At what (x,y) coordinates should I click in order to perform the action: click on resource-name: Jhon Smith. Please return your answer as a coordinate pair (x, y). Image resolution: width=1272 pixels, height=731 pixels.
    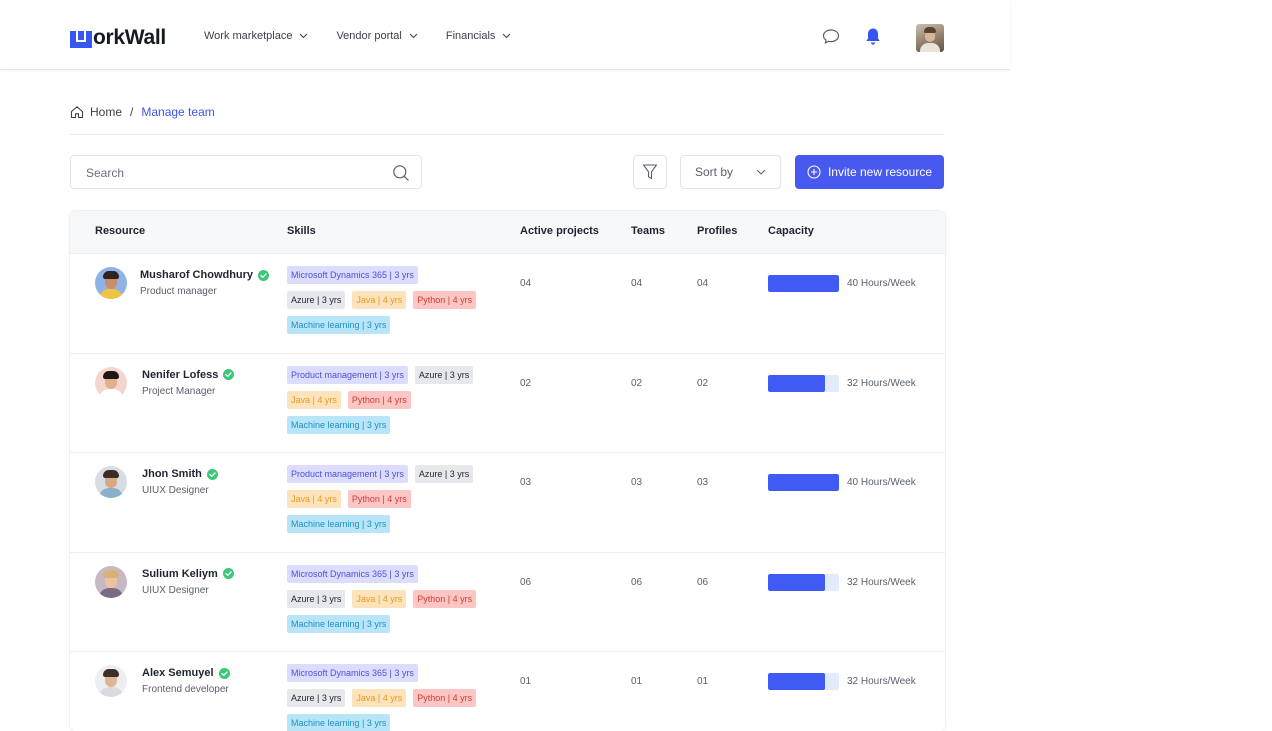
    Looking at the image, I should click on (180, 474).